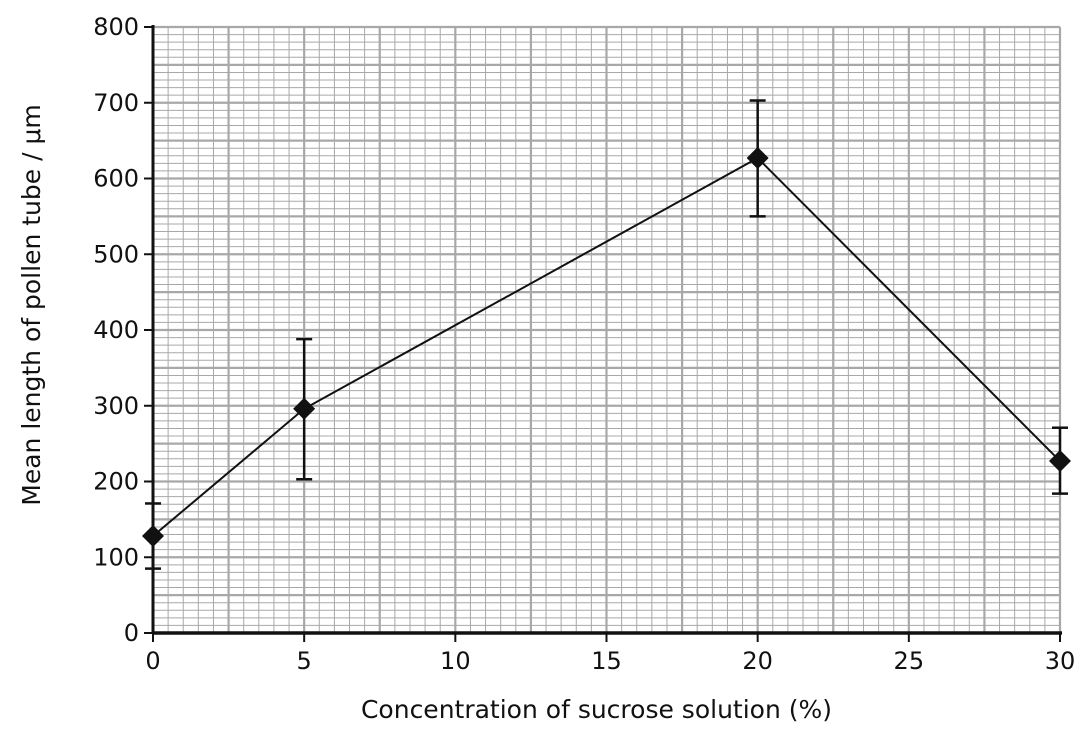 This screenshot has width=1082, height=745. Describe the element at coordinates (1060, 661) in the screenshot. I see `x-tick-label: 30` at that location.